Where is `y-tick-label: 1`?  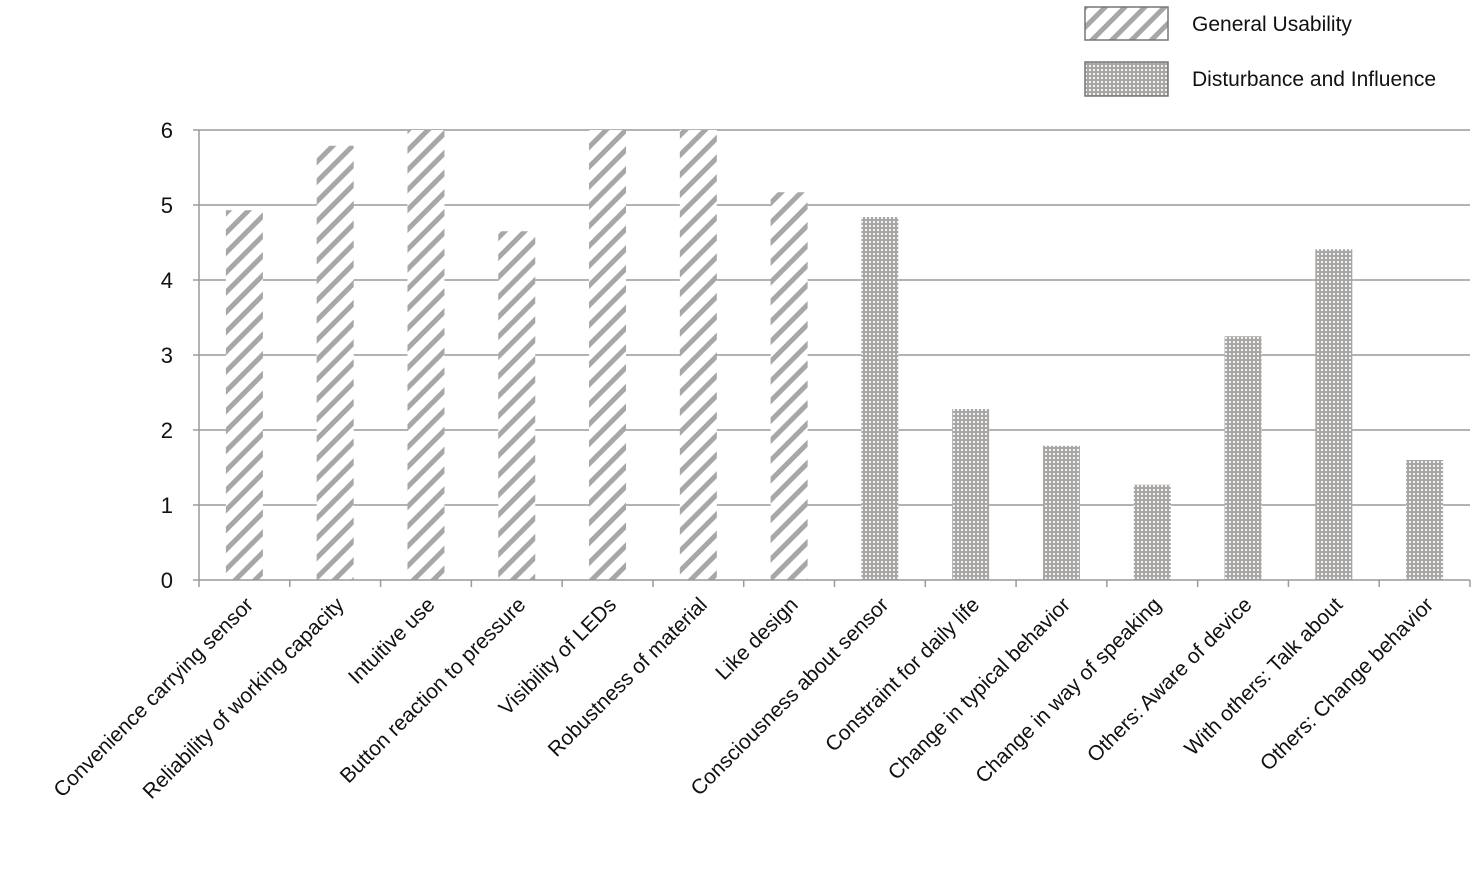 y-tick-label: 1 is located at coordinates (167, 505).